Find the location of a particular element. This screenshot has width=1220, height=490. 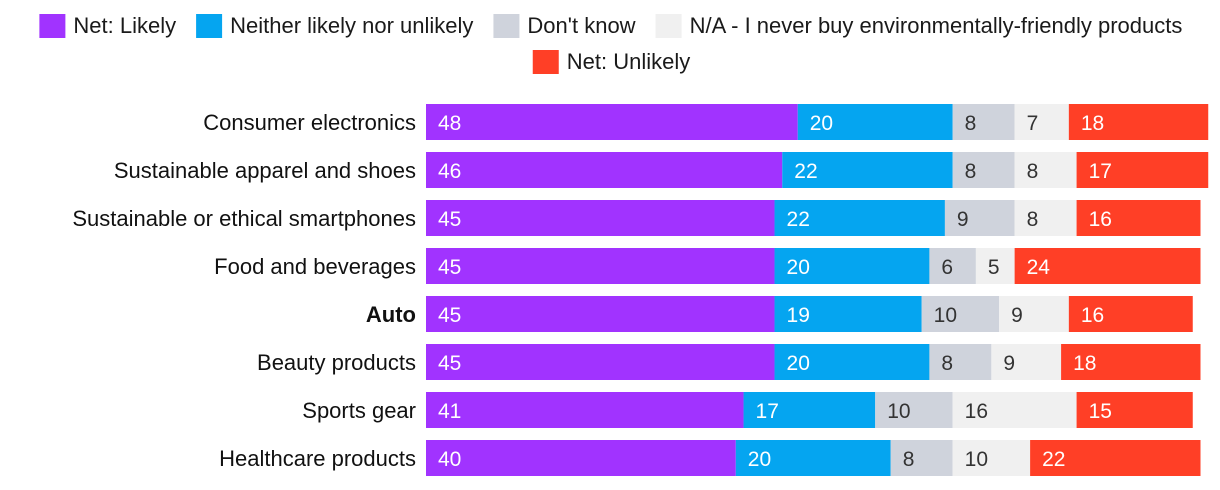

legend-swatch-don-t-know is located at coordinates (506, 26).